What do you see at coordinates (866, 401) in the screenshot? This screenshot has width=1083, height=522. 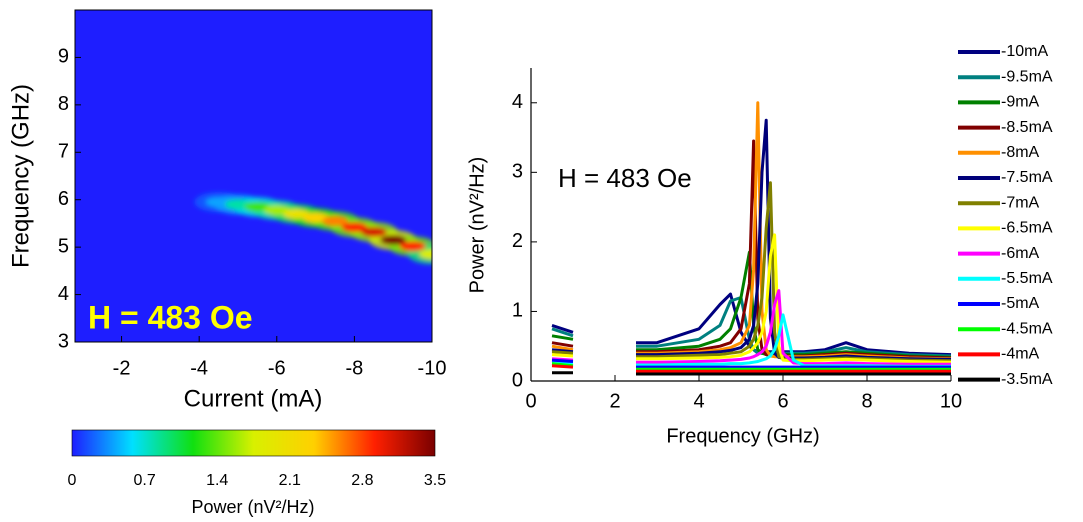 I see `x-tick-label: 8` at bounding box center [866, 401].